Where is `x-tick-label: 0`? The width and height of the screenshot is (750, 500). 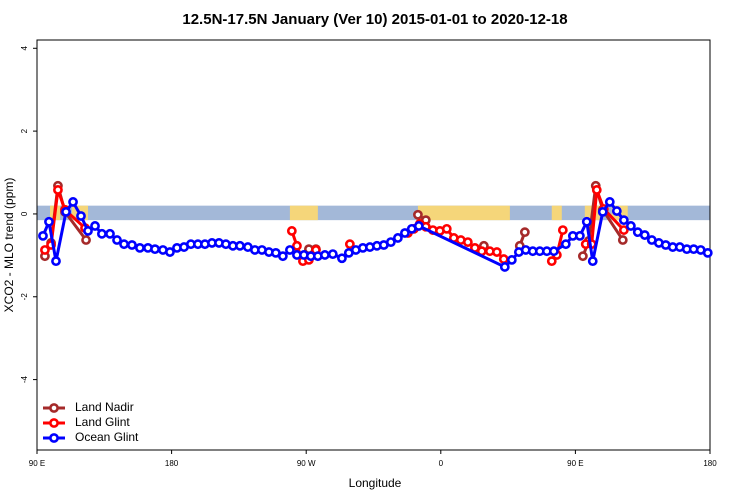 x-tick-label: 0 is located at coordinates (441, 463).